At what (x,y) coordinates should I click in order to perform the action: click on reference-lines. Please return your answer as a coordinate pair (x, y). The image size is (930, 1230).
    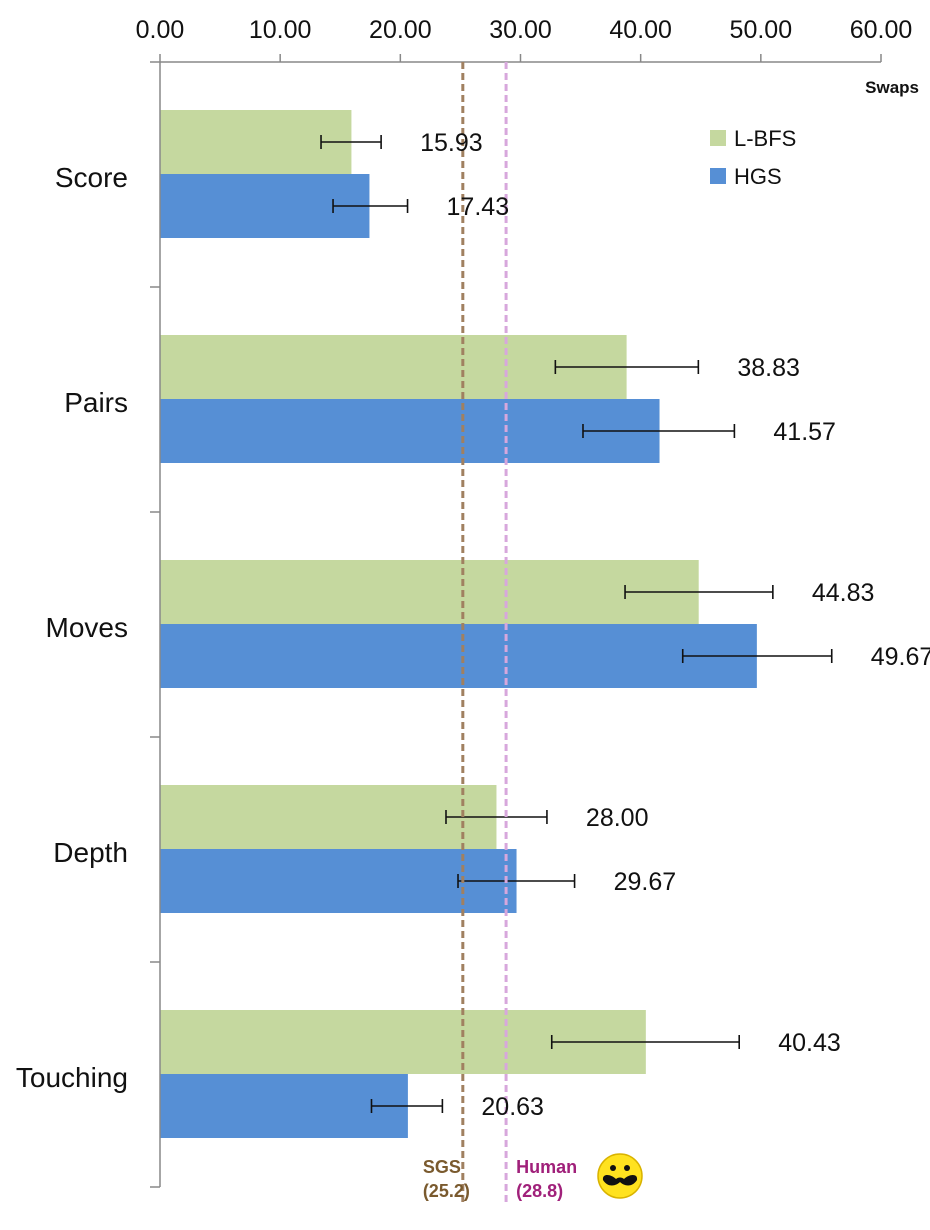
    Looking at the image, I should click on (484, 632).